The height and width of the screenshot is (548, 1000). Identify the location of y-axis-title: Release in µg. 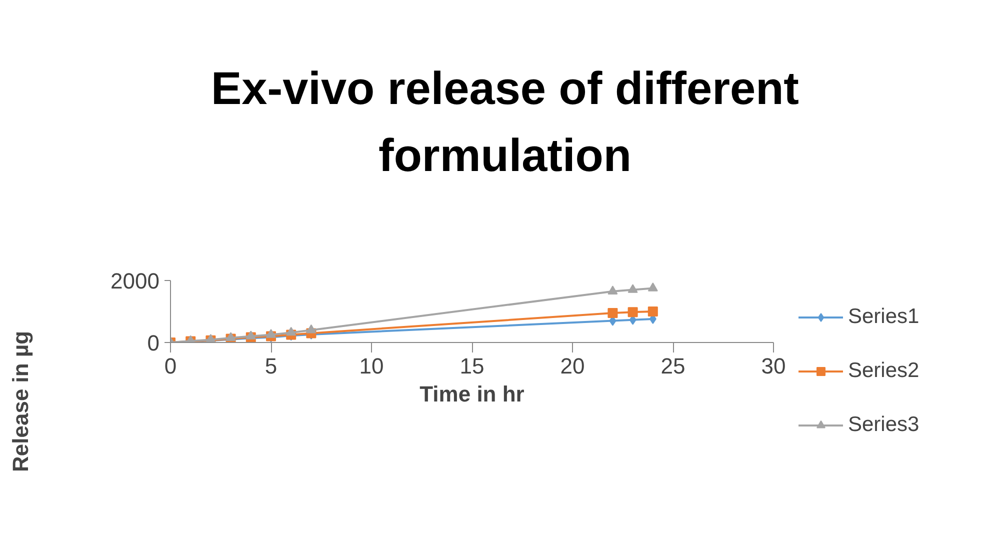
(20, 401).